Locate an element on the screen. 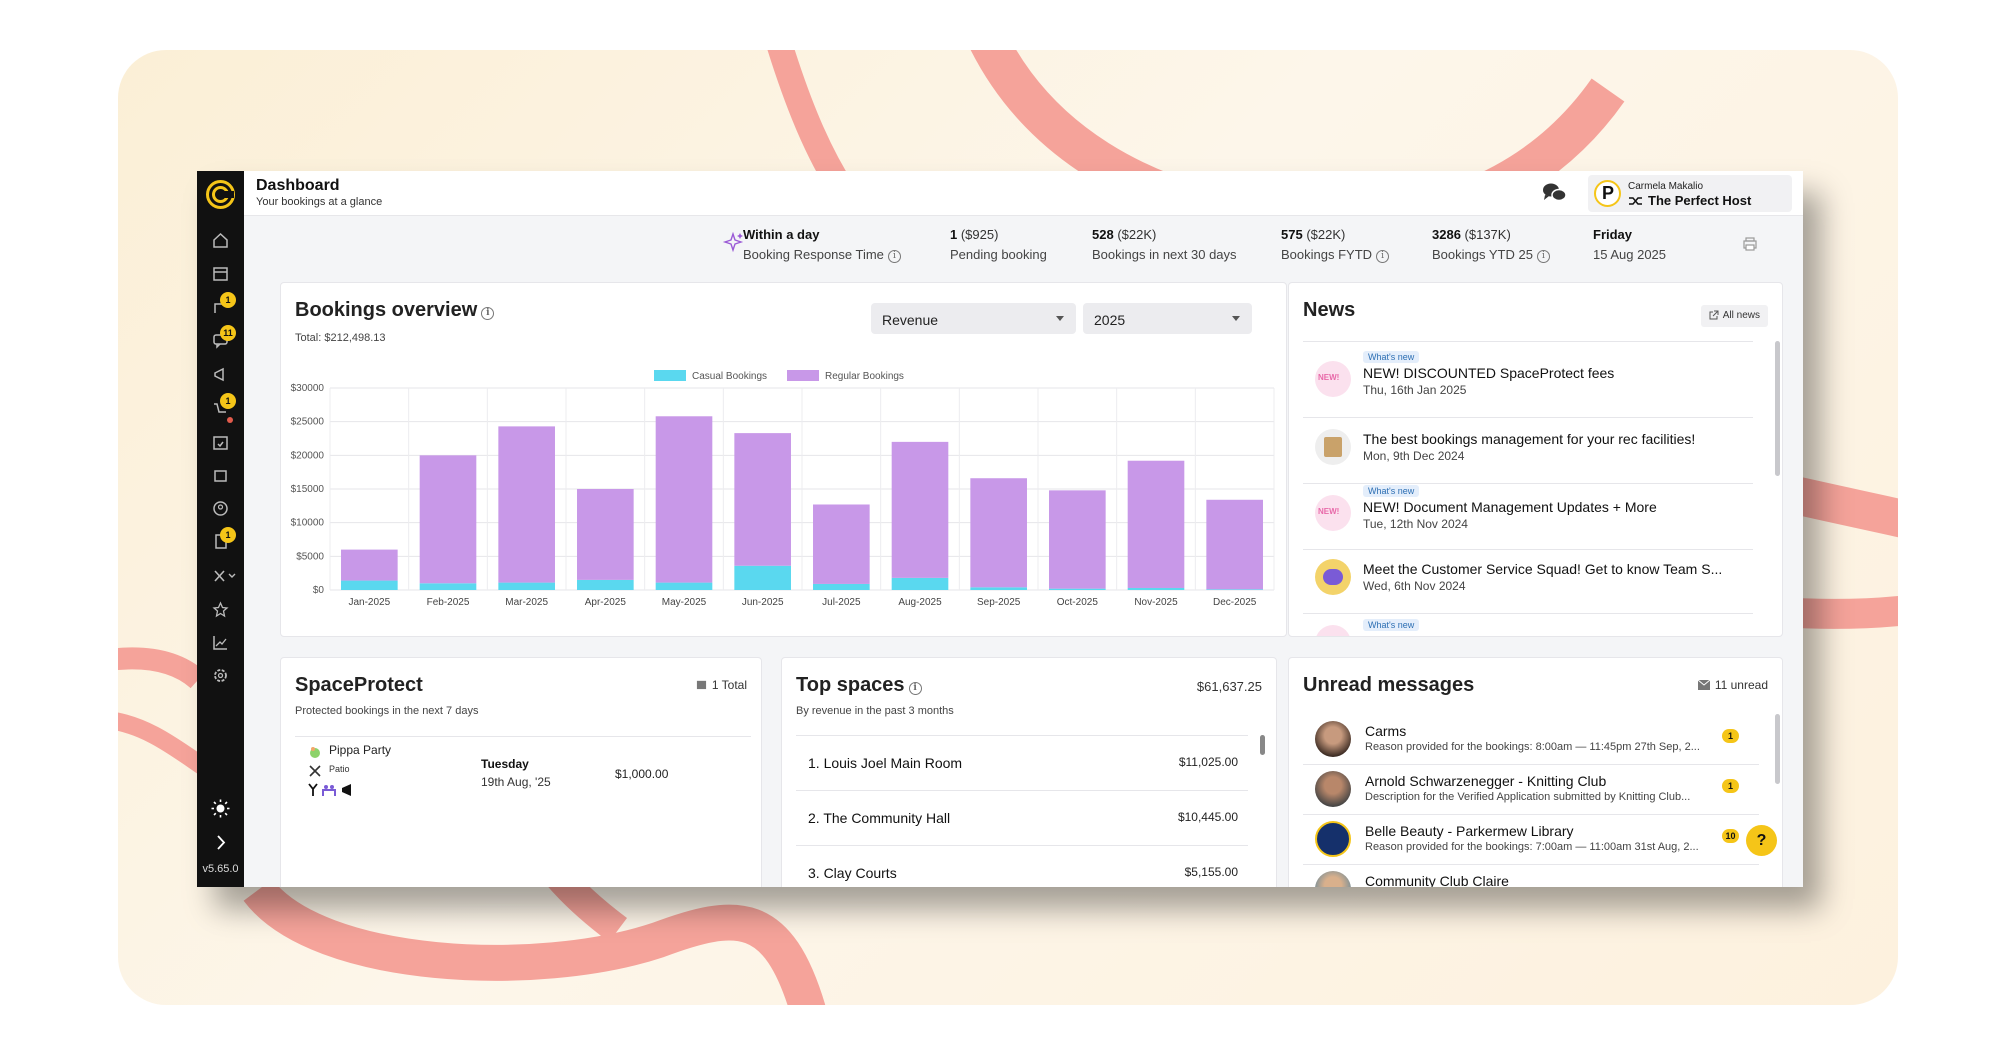 The width and height of the screenshot is (2000, 1050). legend-label: Casual Bookings is located at coordinates (729, 376).